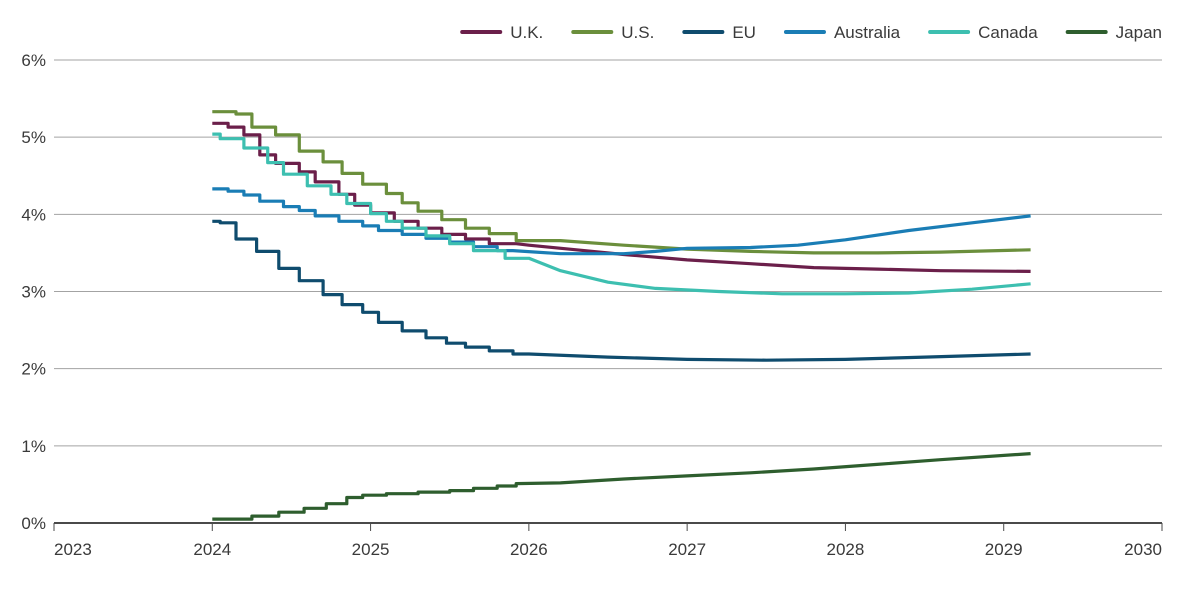 The height and width of the screenshot is (590, 1179). I want to click on legend-label: EU, so click(744, 32).